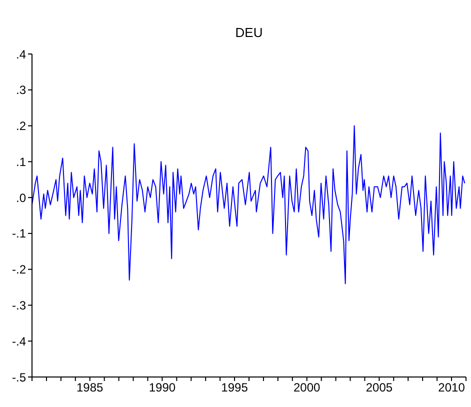 The image size is (471, 407). Describe the element at coordinates (19, 377) in the screenshot. I see `y-tick-label: -.5` at that location.